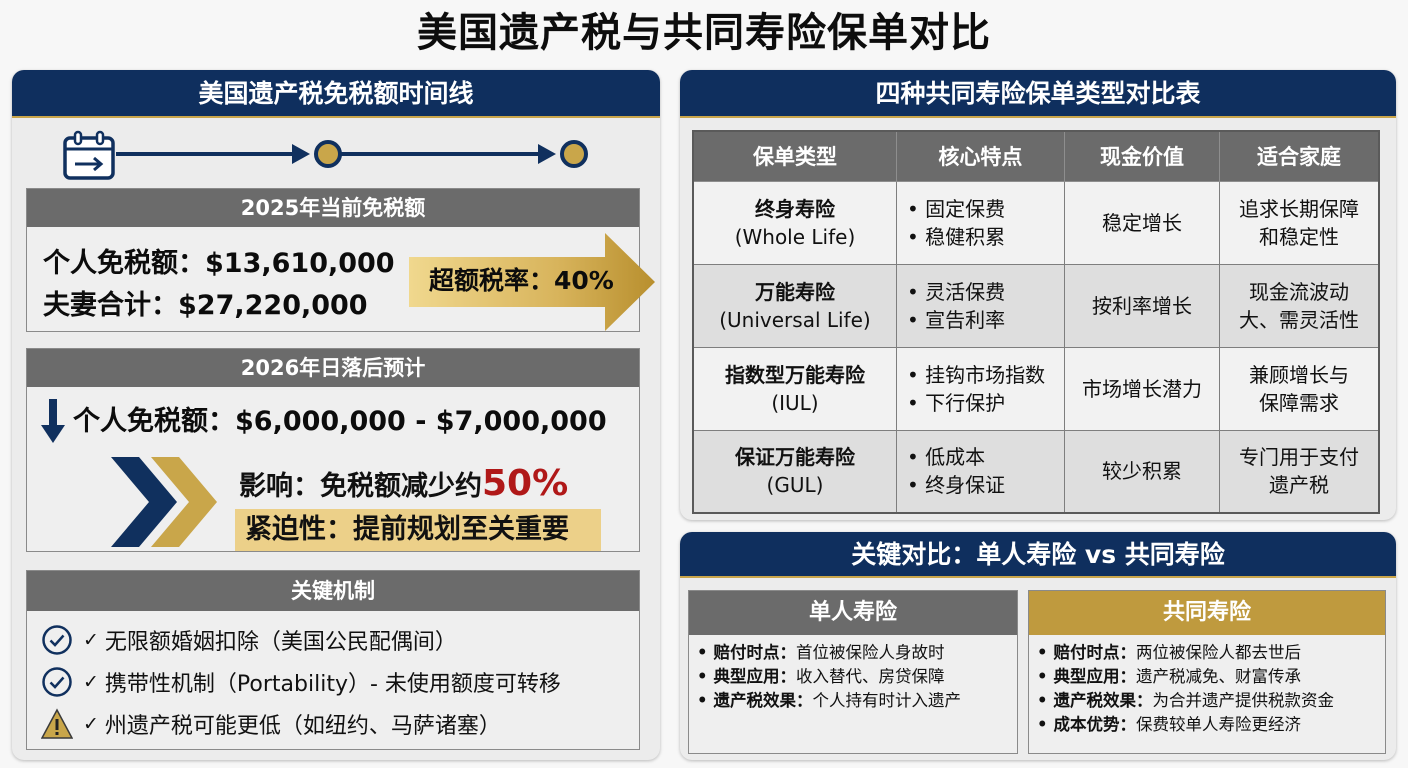  What do you see at coordinates (1299, 222) in the screenshot?
I see `family-cell: 追求长期保障 和稳定性` at bounding box center [1299, 222].